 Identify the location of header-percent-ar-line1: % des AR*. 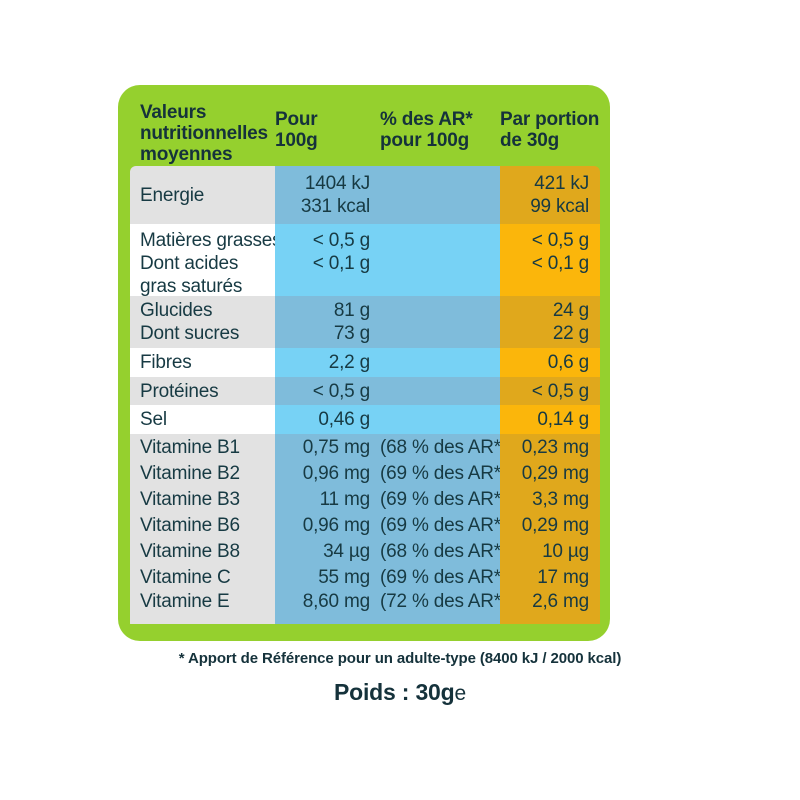
(426, 119).